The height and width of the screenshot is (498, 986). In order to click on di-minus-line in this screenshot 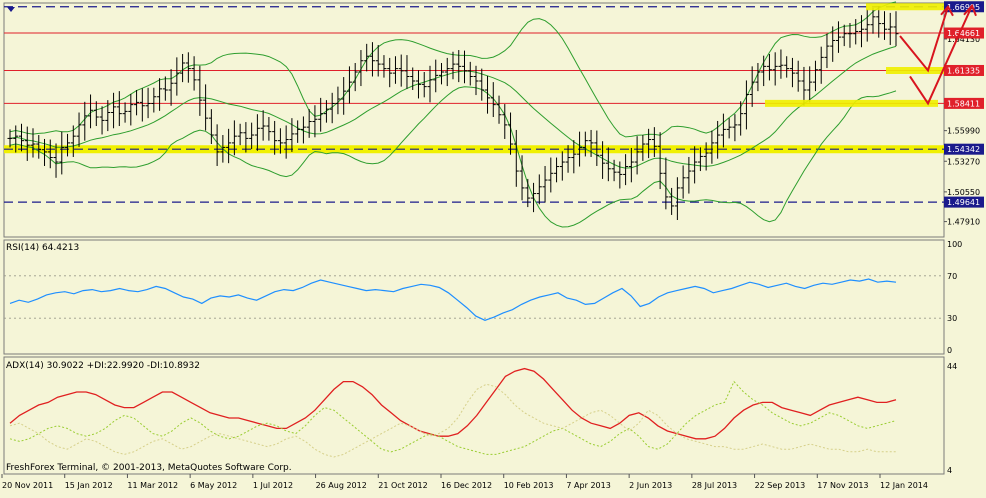, I will do `click(452, 420)`.